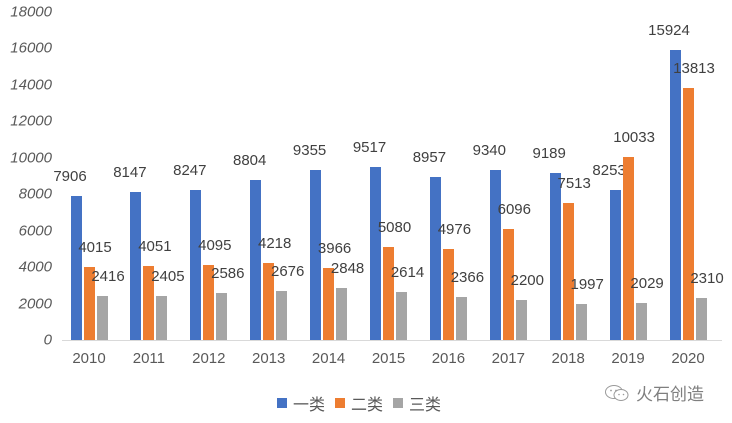 The width and height of the screenshot is (732, 423). I want to click on data-label: 7906, so click(70, 176).